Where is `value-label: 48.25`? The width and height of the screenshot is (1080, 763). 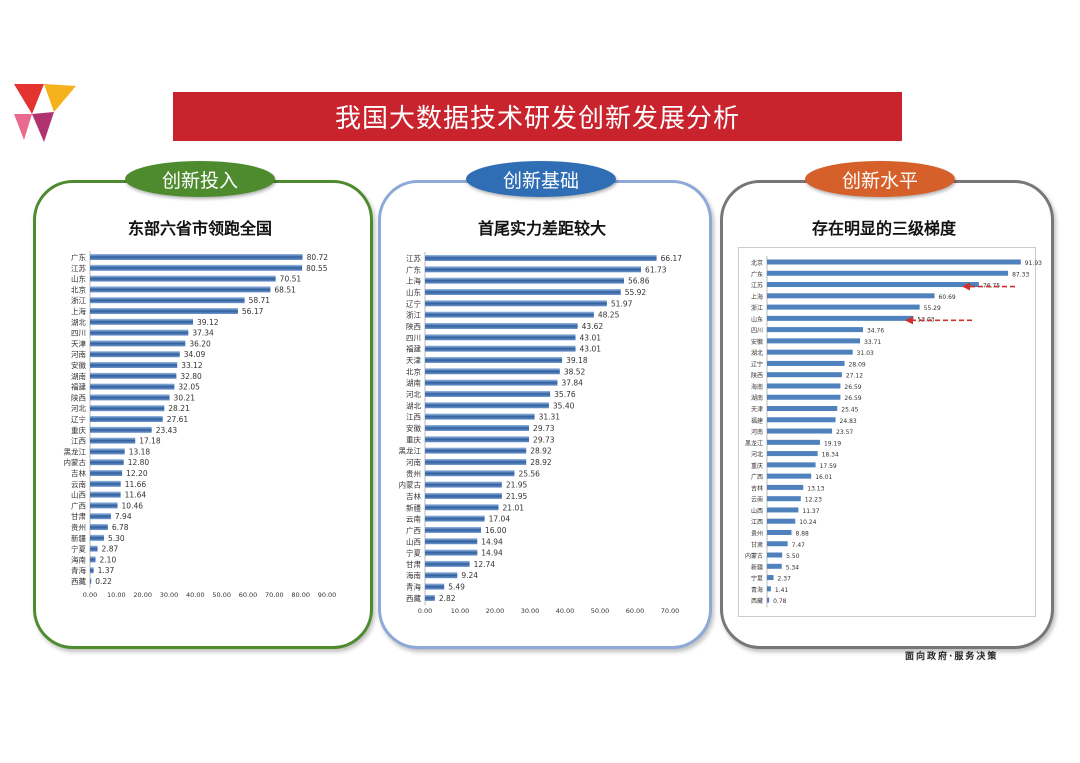
value-label: 48.25 is located at coordinates (609, 315).